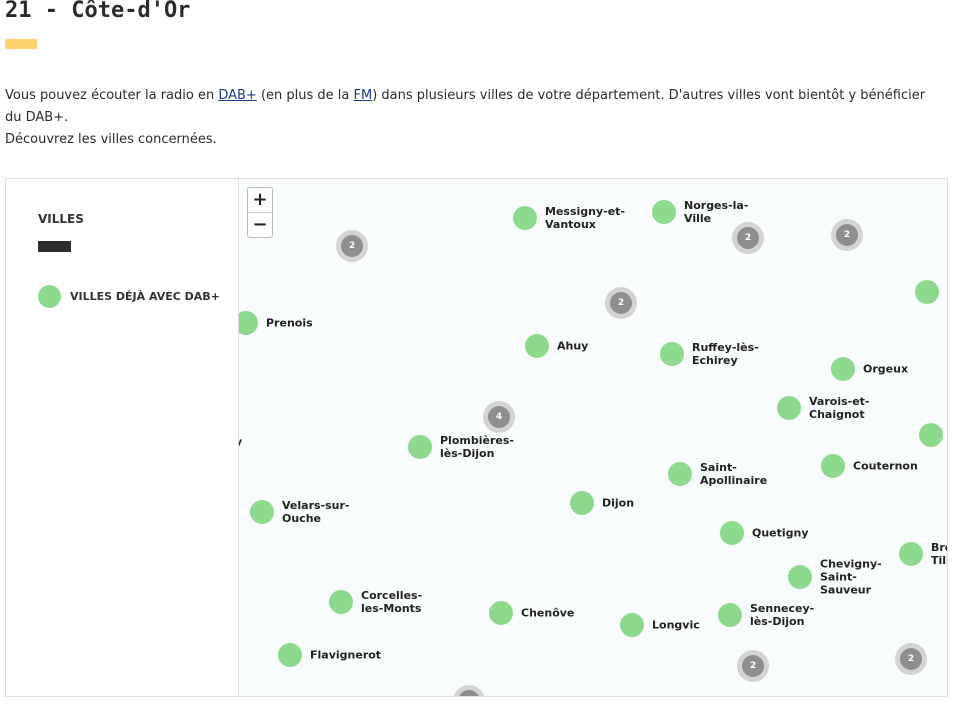 The width and height of the screenshot is (954, 706). What do you see at coordinates (111, 139) in the screenshot?
I see `intro-part-4: Découvrez les villes concernées.` at bounding box center [111, 139].